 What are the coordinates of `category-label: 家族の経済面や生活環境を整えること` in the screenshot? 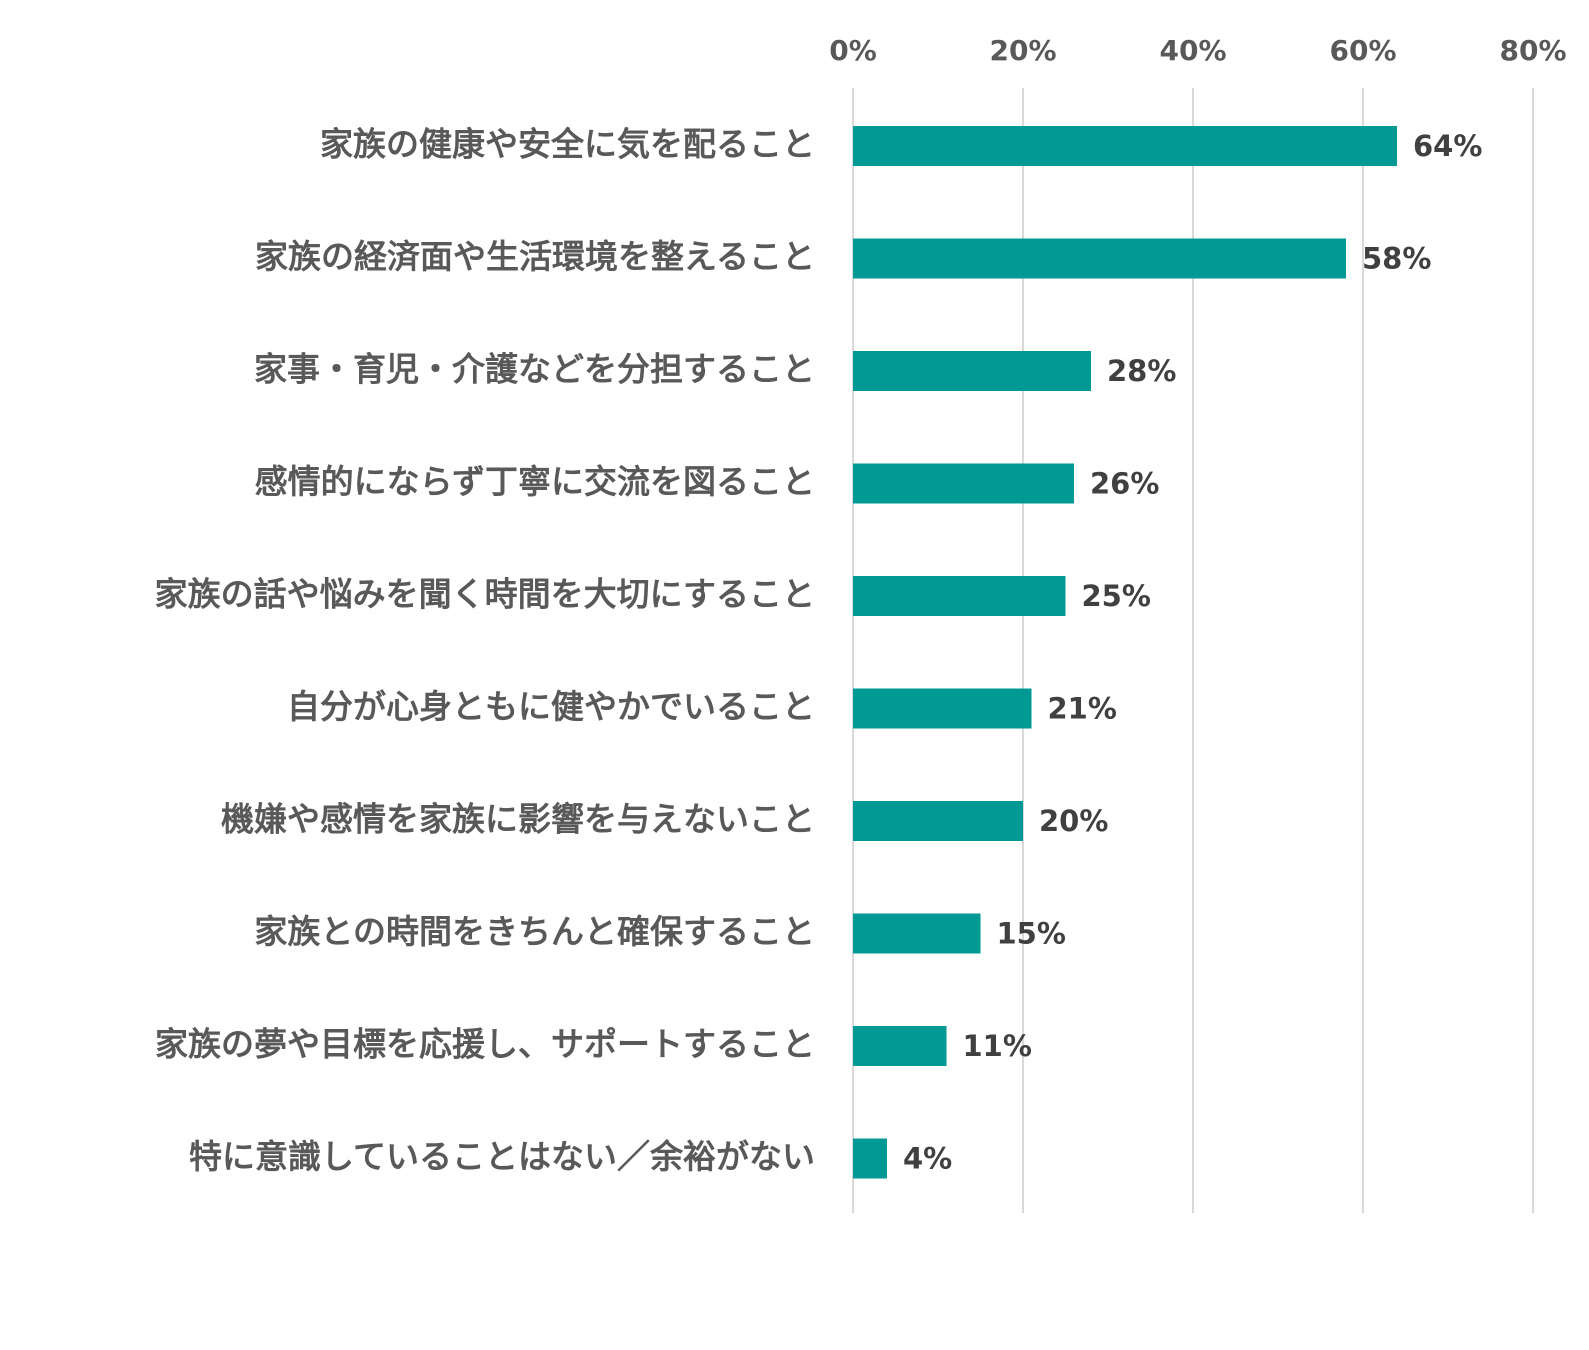 It's located at (535, 256).